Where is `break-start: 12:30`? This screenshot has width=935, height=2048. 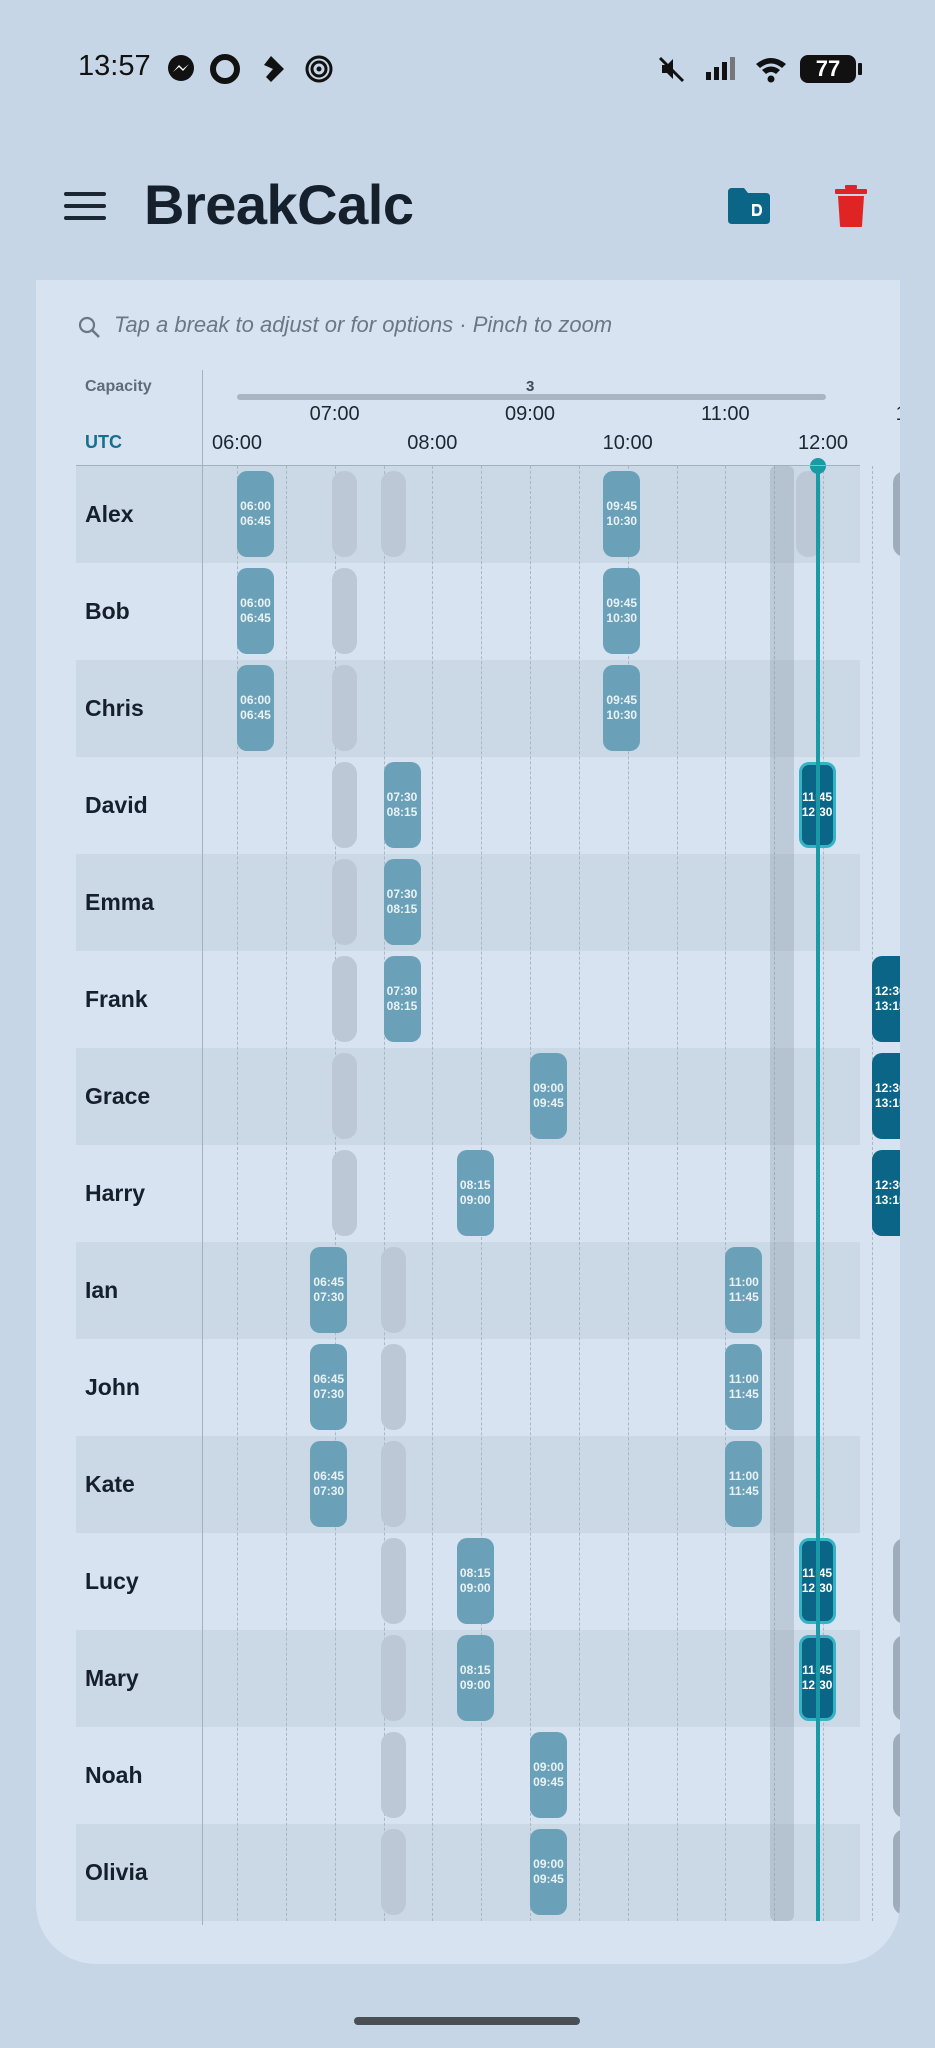 break-start: 12:30 is located at coordinates (887, 991).